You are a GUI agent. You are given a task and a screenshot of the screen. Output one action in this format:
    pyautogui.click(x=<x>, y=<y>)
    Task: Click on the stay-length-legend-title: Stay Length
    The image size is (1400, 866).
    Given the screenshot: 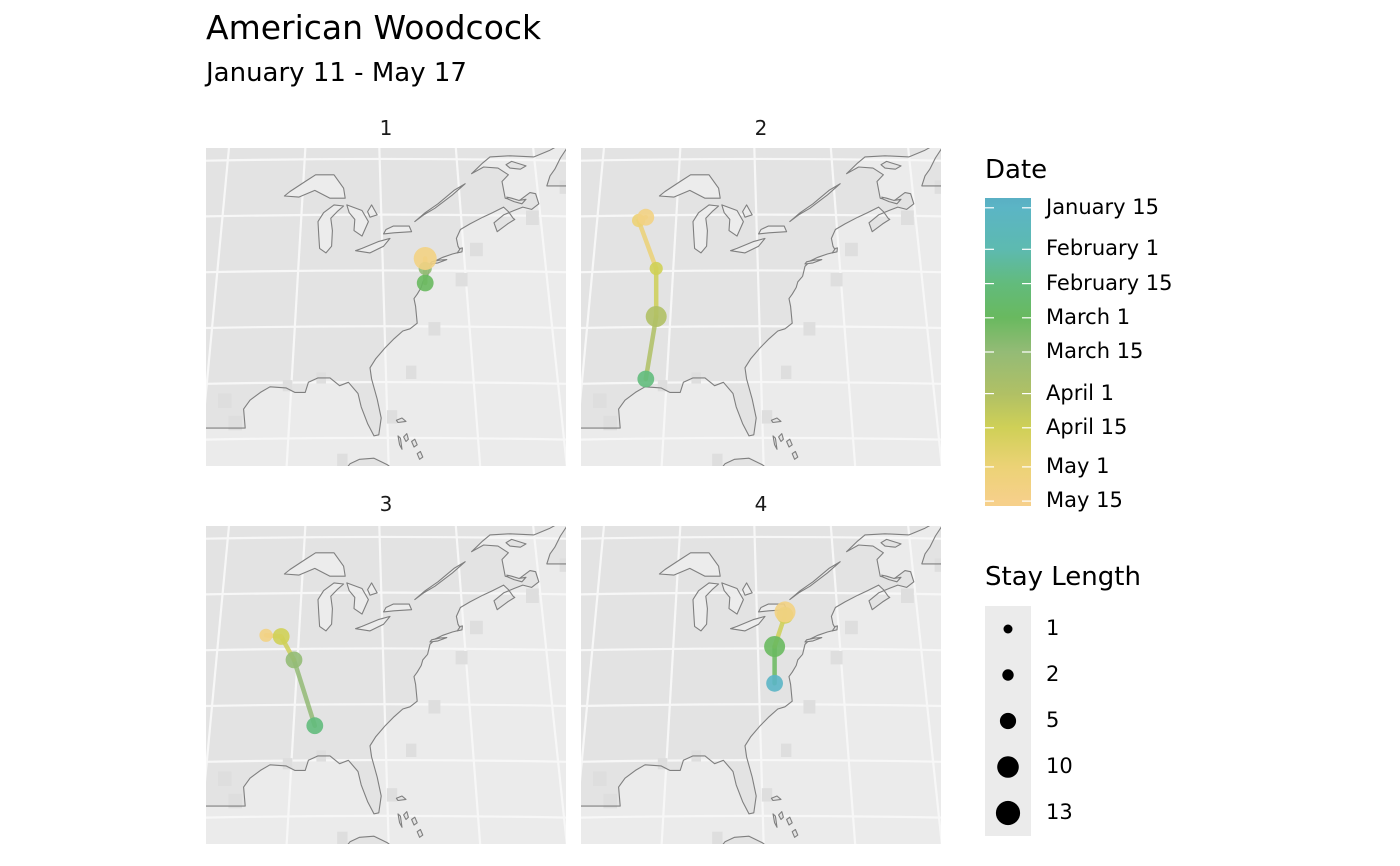 What is the action you would take?
    pyautogui.click(x=1063, y=577)
    